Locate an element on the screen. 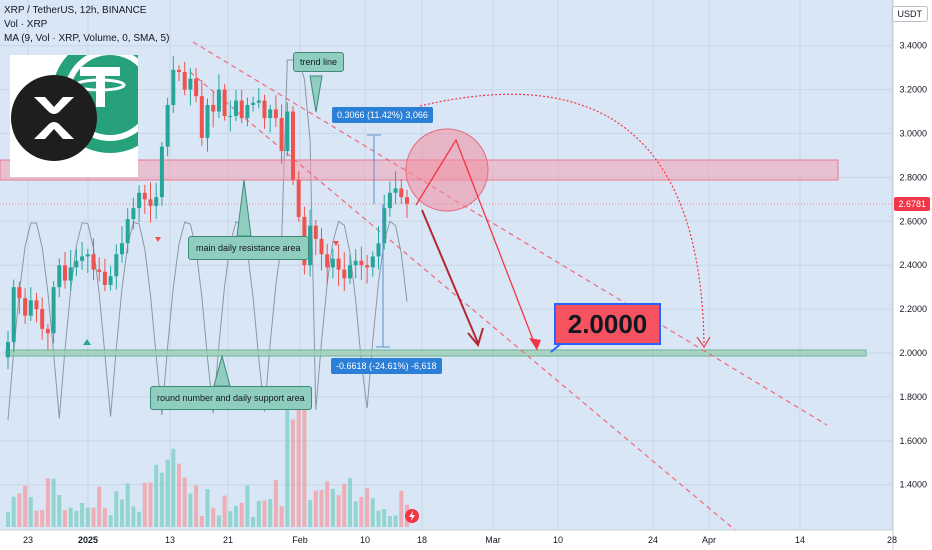 The height and width of the screenshot is (550, 932). time-tick-label: 23 is located at coordinates (28, 540).